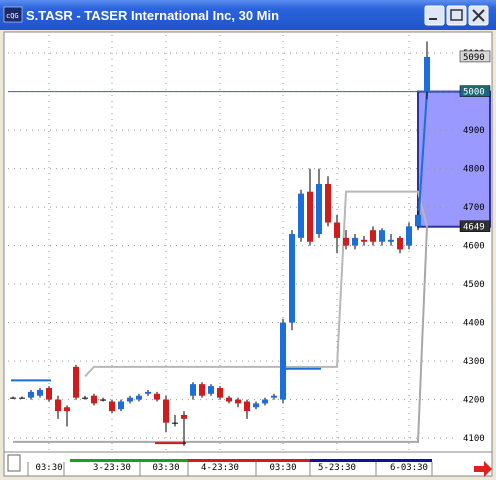 This screenshot has height=480, width=496. I want to click on title-bar, so click(248, 15).